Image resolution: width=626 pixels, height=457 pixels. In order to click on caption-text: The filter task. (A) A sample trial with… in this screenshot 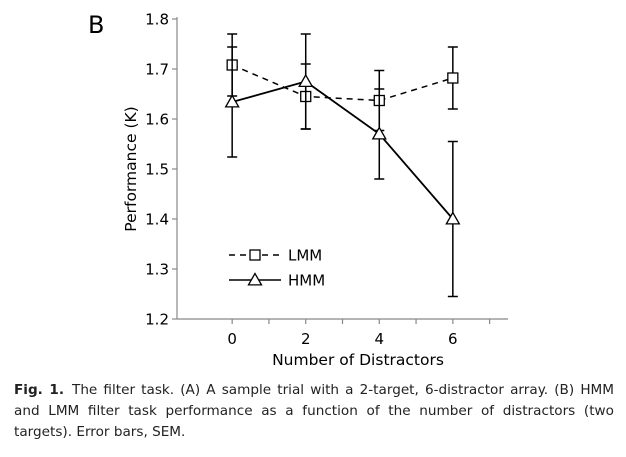, I will do `click(314, 411)`.